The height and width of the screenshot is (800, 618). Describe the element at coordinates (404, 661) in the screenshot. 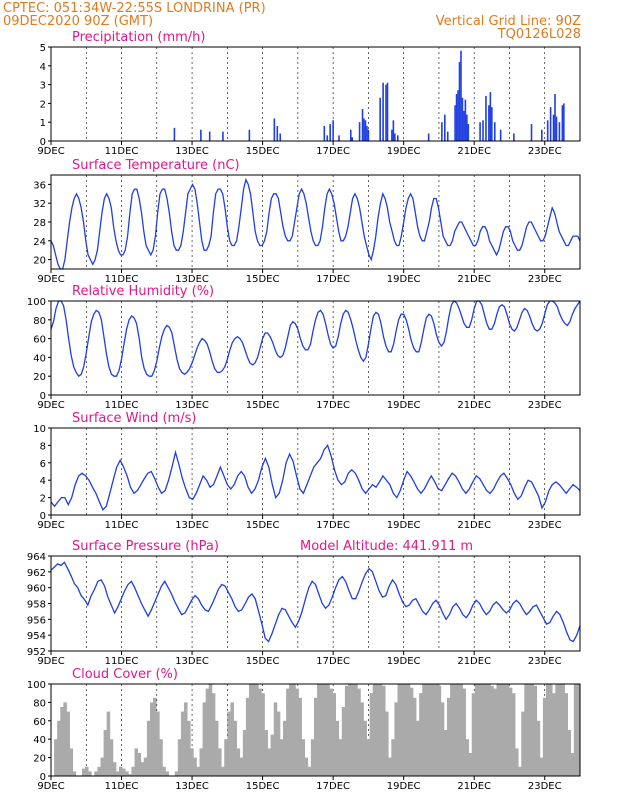

I see `pressure-x-tick-label: 19DEC` at that location.